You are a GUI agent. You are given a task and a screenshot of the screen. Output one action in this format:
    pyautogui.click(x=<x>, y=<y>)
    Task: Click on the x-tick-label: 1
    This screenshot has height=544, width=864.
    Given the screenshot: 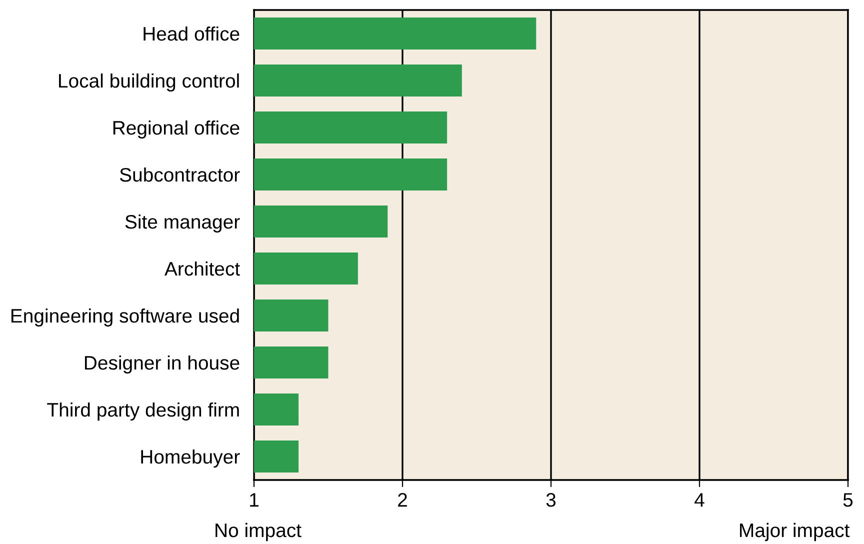 What is the action you would take?
    pyautogui.click(x=254, y=500)
    